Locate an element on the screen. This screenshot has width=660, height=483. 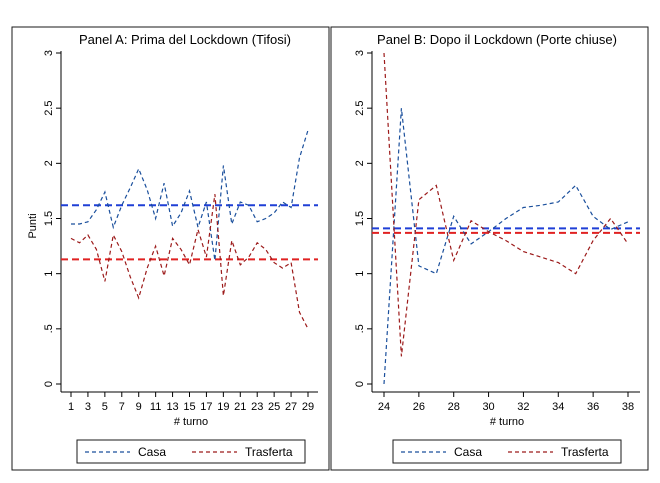
panel-a-y-tick-label: 0 is located at coordinates (49, 384).